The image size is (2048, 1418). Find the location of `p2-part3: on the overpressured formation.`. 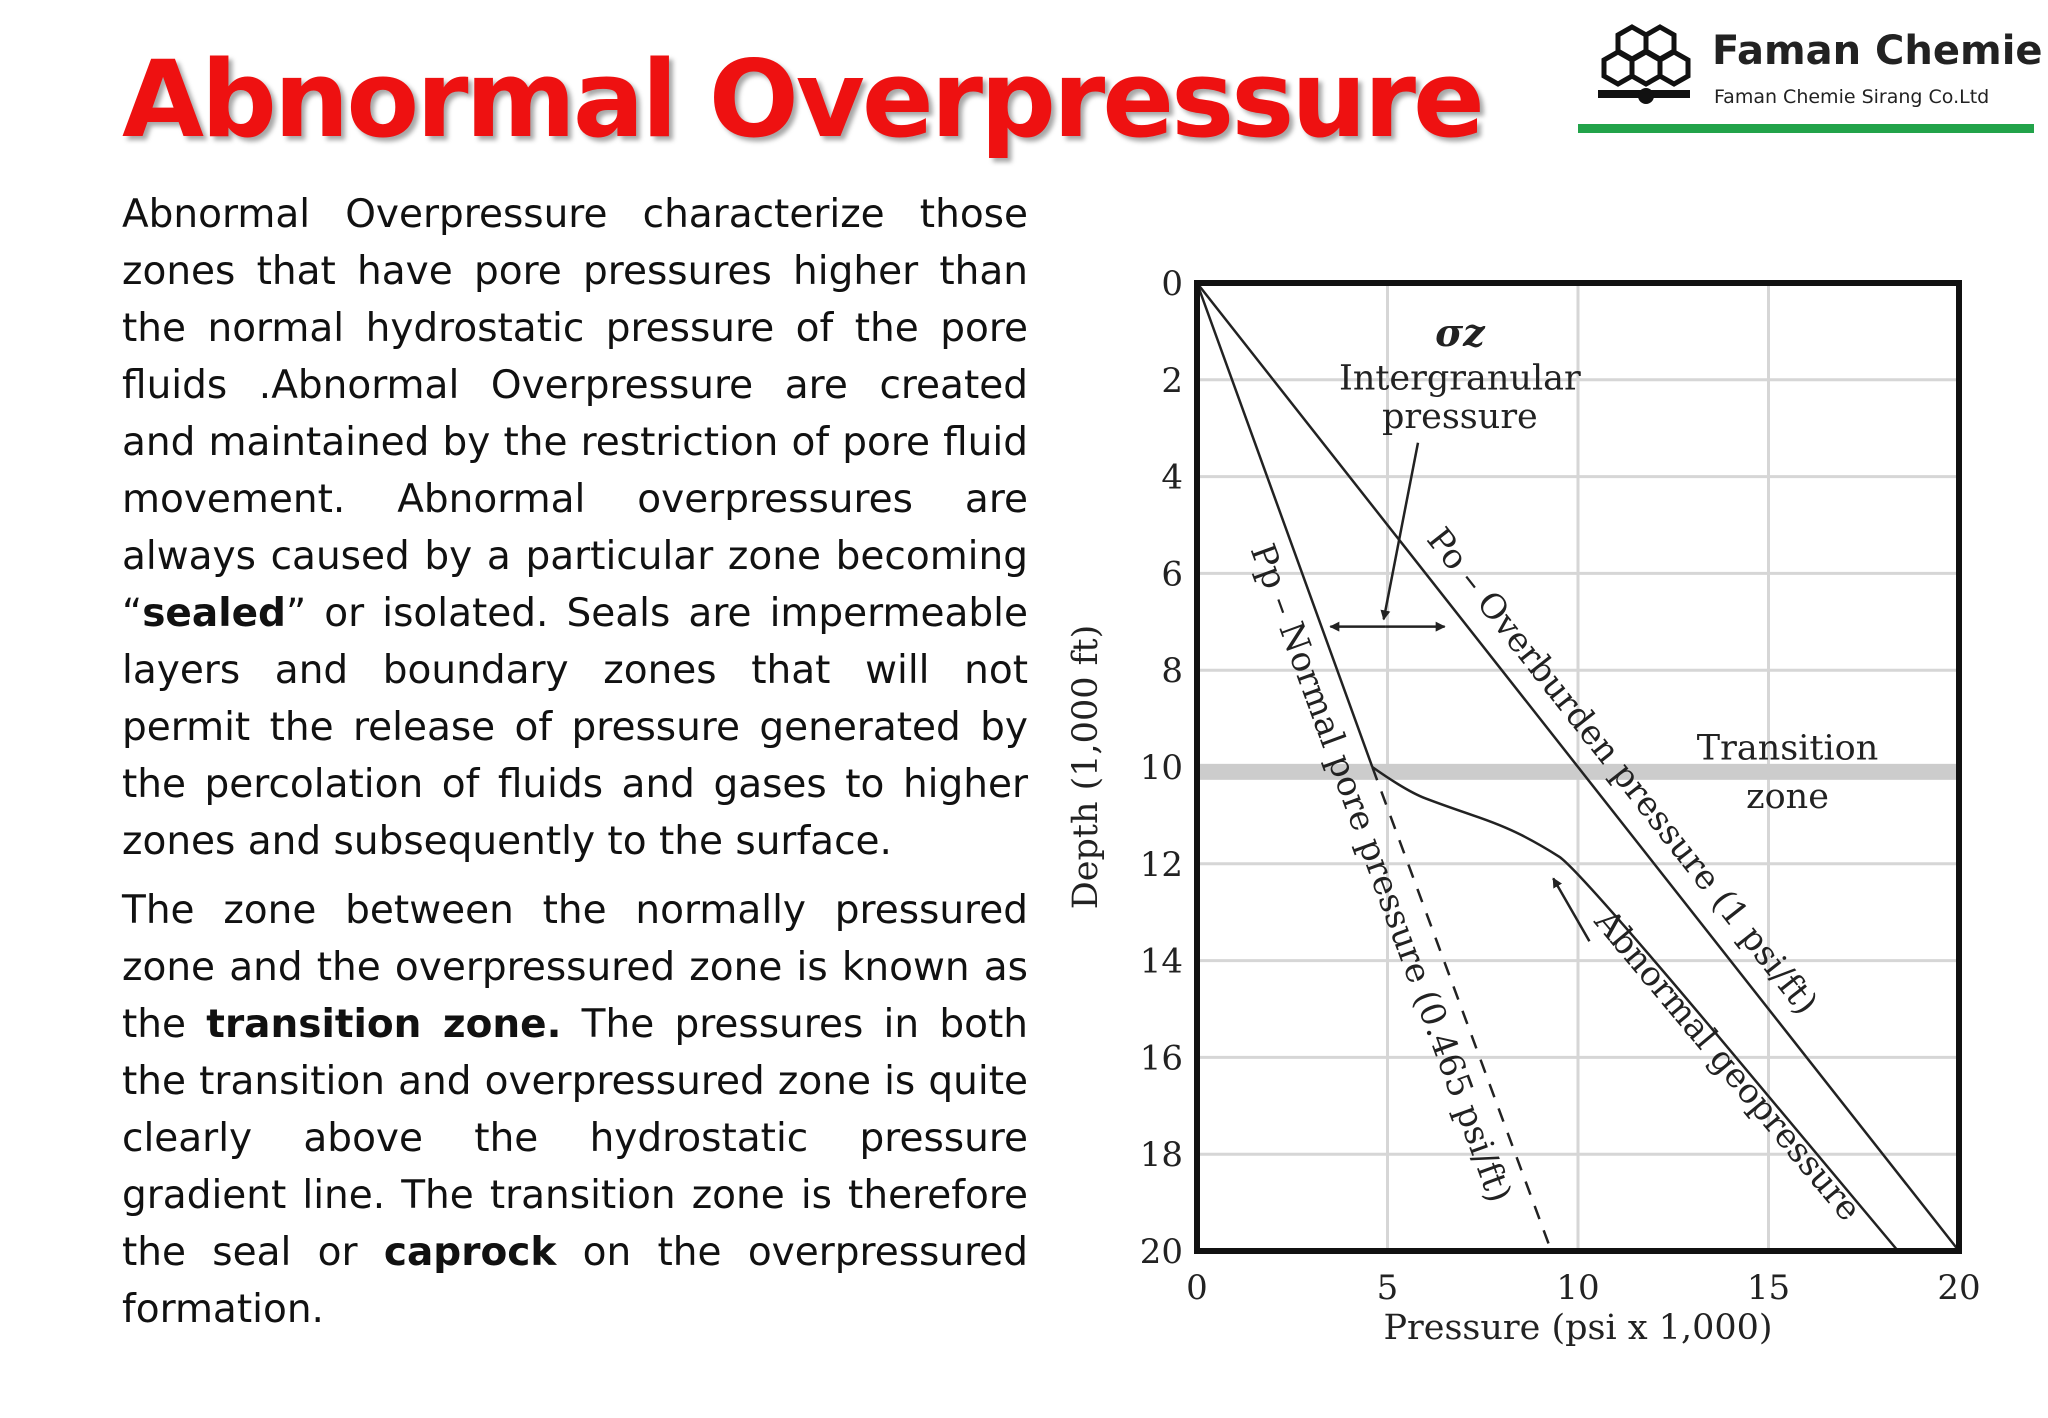

p2-part3: on the overpressured formation. is located at coordinates (575, 1281).